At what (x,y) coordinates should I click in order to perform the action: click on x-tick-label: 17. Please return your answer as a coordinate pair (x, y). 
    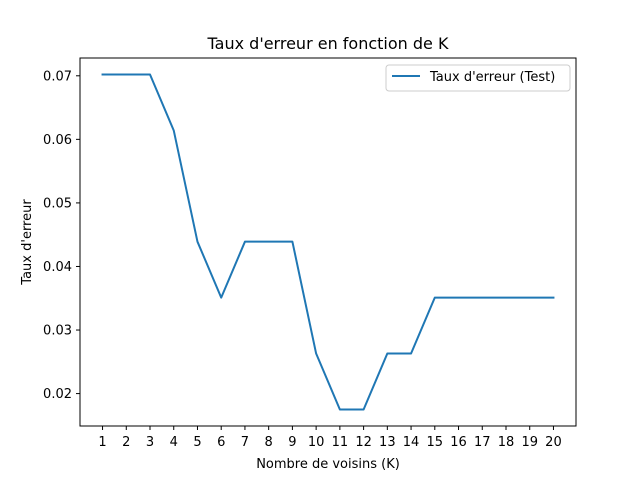
    Looking at the image, I should click on (482, 442).